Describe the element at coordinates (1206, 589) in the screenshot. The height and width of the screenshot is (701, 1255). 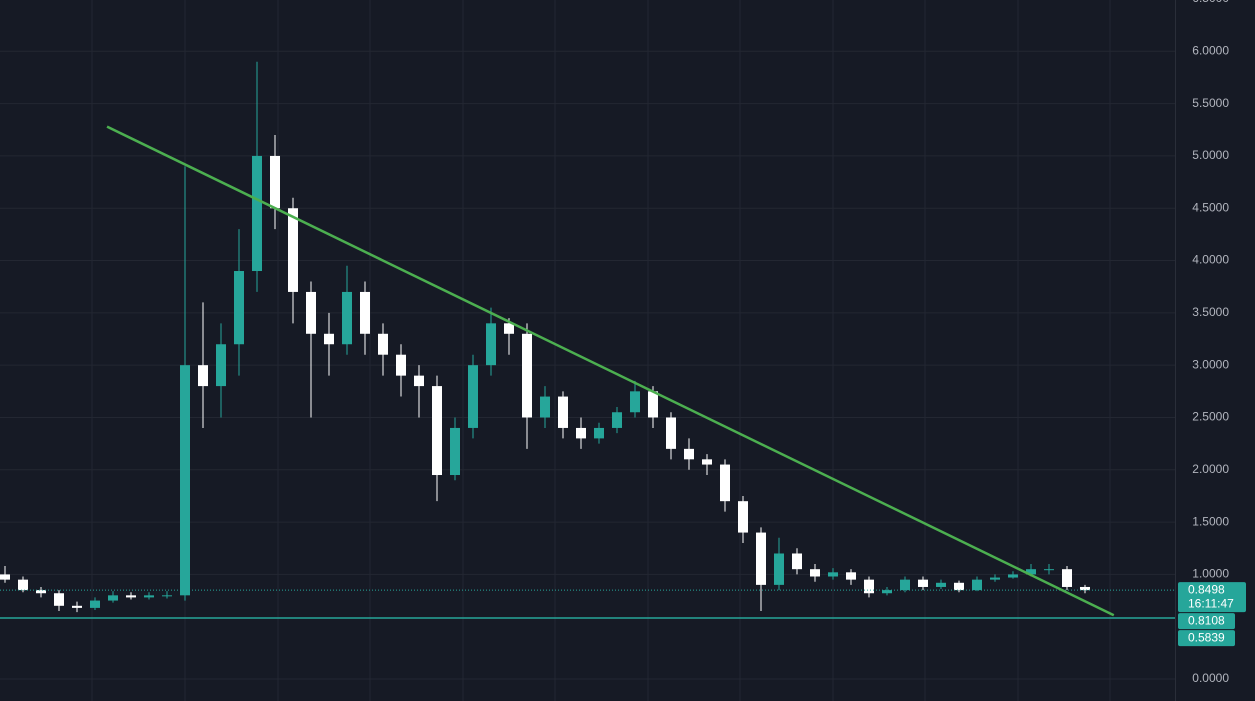
I see `price-label: 0.8498` at that location.